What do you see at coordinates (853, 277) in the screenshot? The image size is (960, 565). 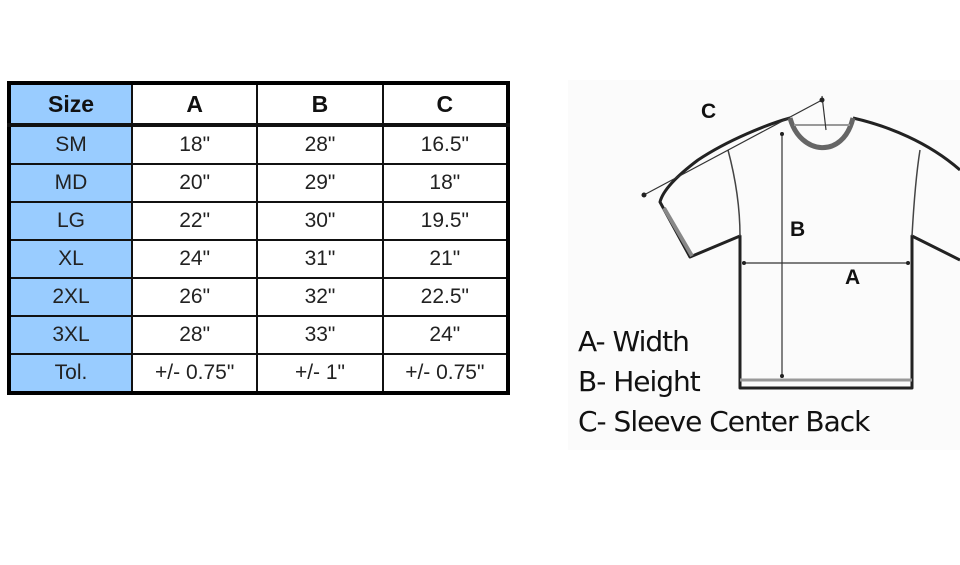 I see `label-a: A` at bounding box center [853, 277].